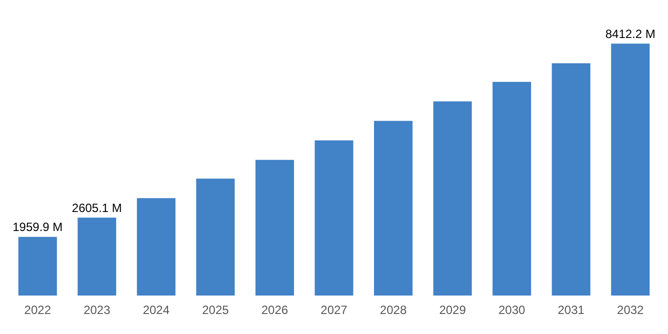 Image resolution: width=668 pixels, height=334 pixels. Describe the element at coordinates (452, 310) in the screenshot. I see `x-tick-label: 2029` at that location.